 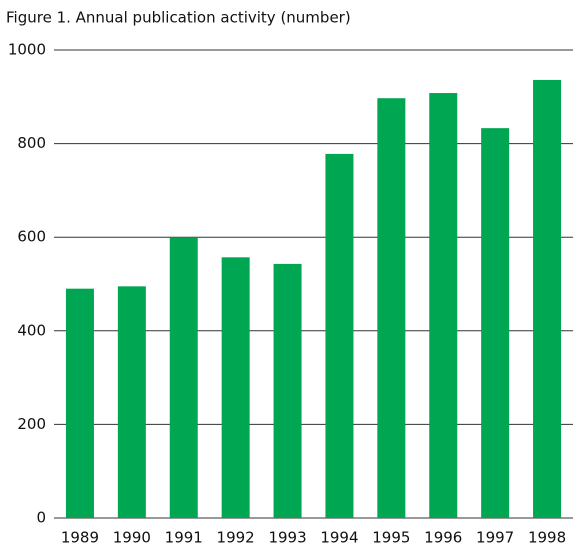 I want to click on x-tick-label: 1993, so click(x=287, y=537).